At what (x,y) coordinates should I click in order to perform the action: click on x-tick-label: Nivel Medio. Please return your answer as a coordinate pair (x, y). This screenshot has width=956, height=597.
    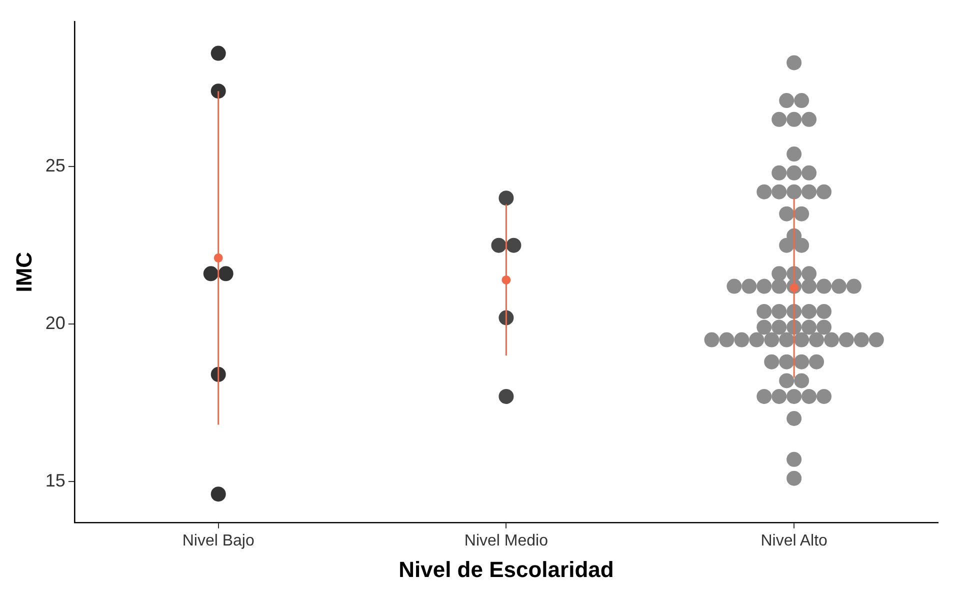
    Looking at the image, I should click on (506, 541).